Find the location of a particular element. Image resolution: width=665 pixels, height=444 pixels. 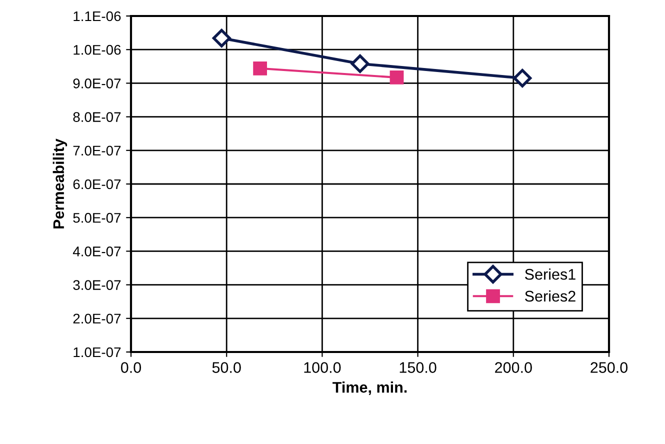

x-tick-label: 50.0 is located at coordinates (226, 367).